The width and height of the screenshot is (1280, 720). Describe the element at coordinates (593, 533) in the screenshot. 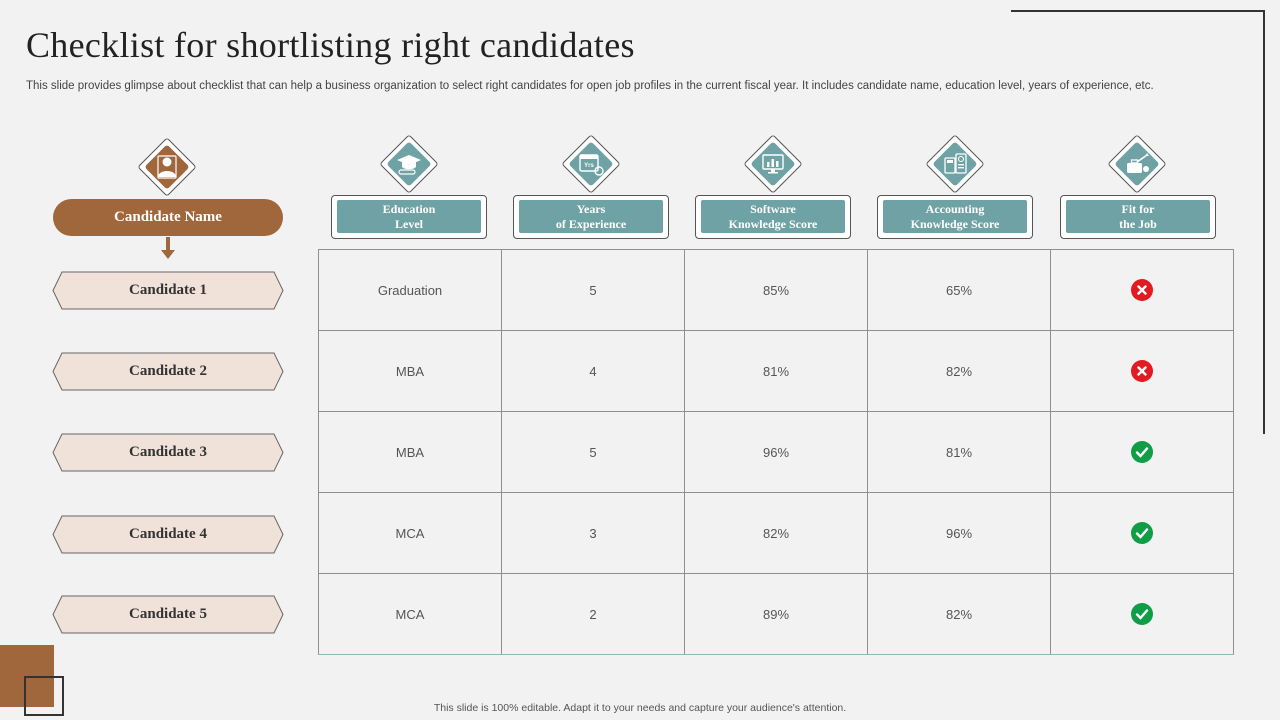

I see `years-cell: 3` at that location.